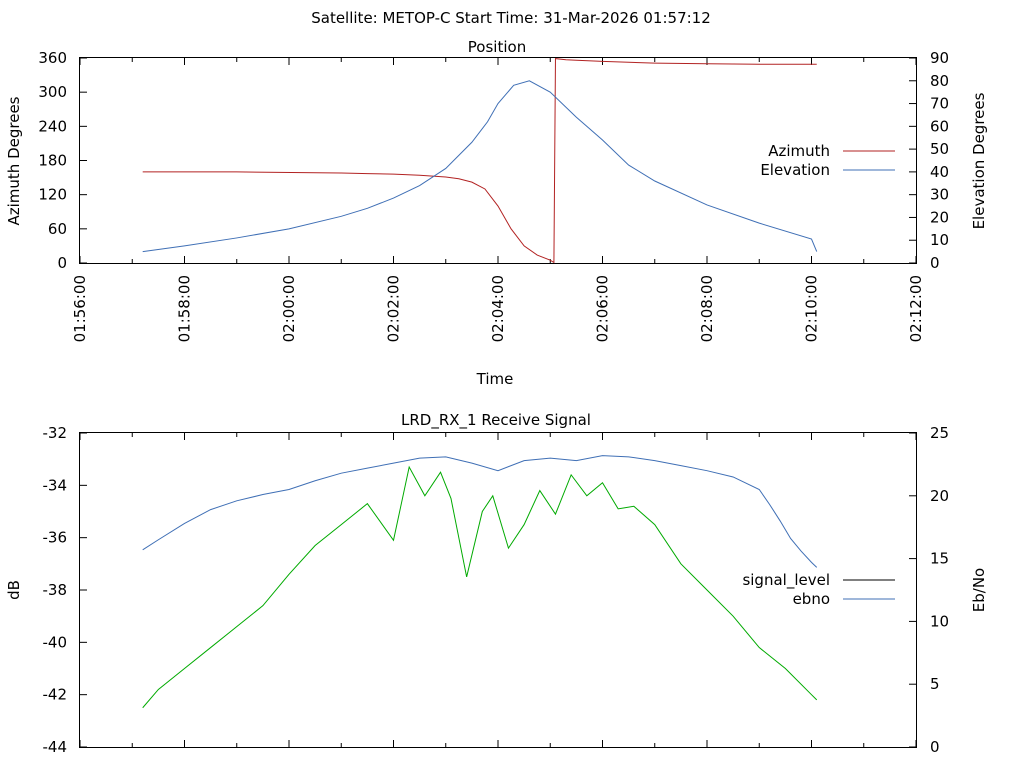 Image resolution: width=1024 pixels, height=768 pixels. Describe the element at coordinates (939, 217) in the screenshot. I see `position-right-tick-label: 20` at that location.